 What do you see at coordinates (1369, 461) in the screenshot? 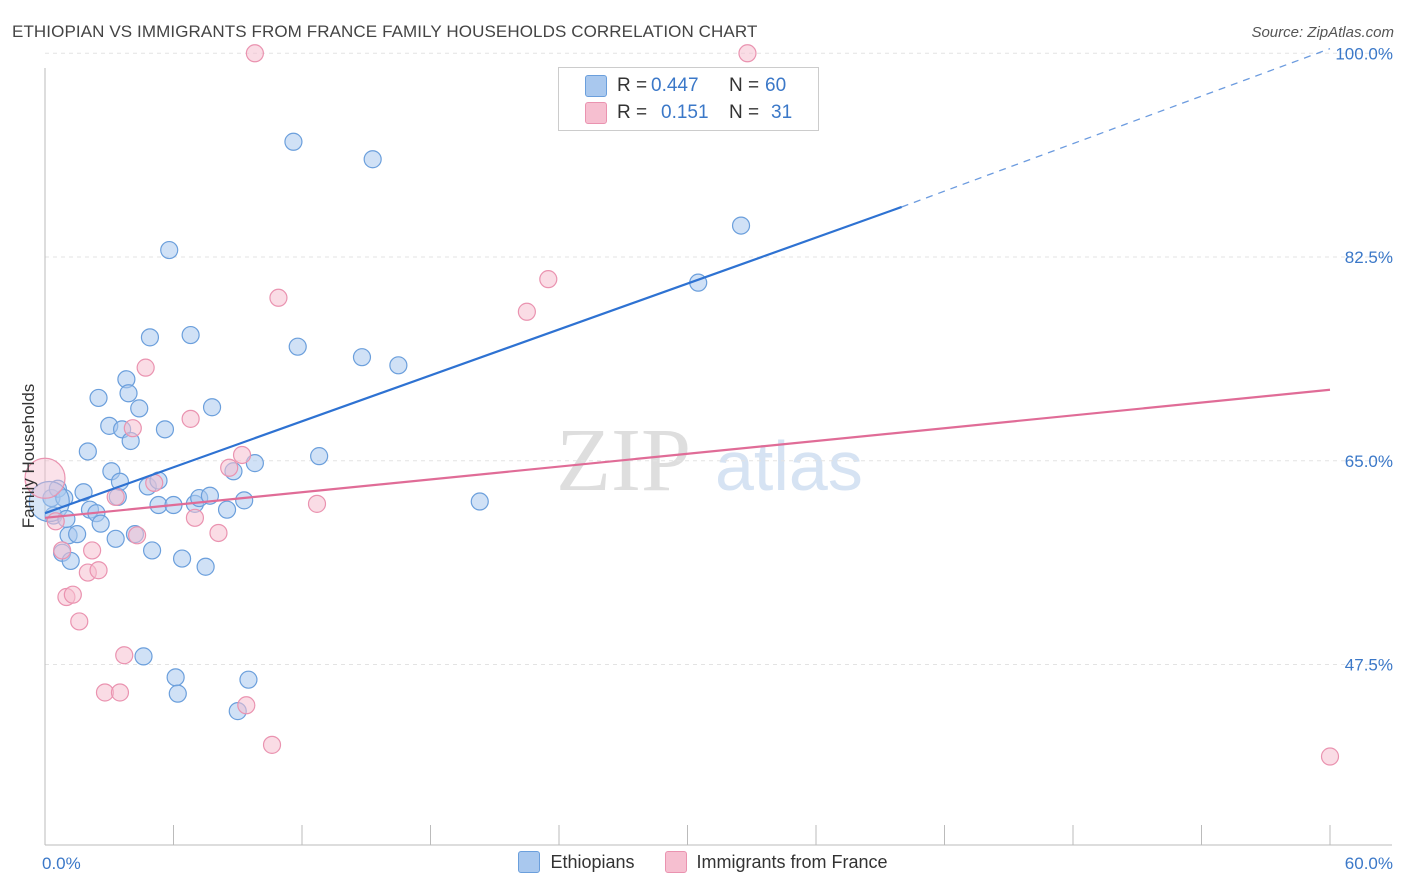
I see `y-tick-label: 65.0%` at bounding box center [1369, 461].